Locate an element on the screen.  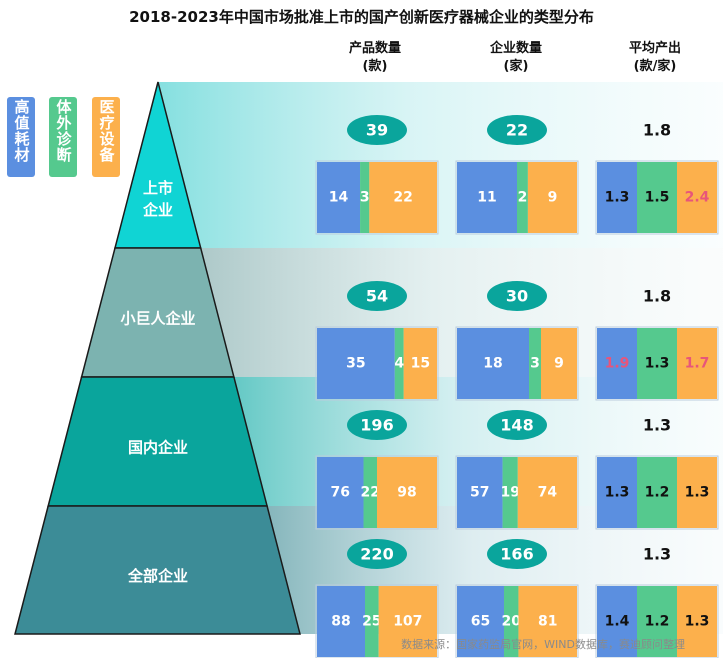
bar-label-companies-1-1: 11 is located at coordinates (486, 198).